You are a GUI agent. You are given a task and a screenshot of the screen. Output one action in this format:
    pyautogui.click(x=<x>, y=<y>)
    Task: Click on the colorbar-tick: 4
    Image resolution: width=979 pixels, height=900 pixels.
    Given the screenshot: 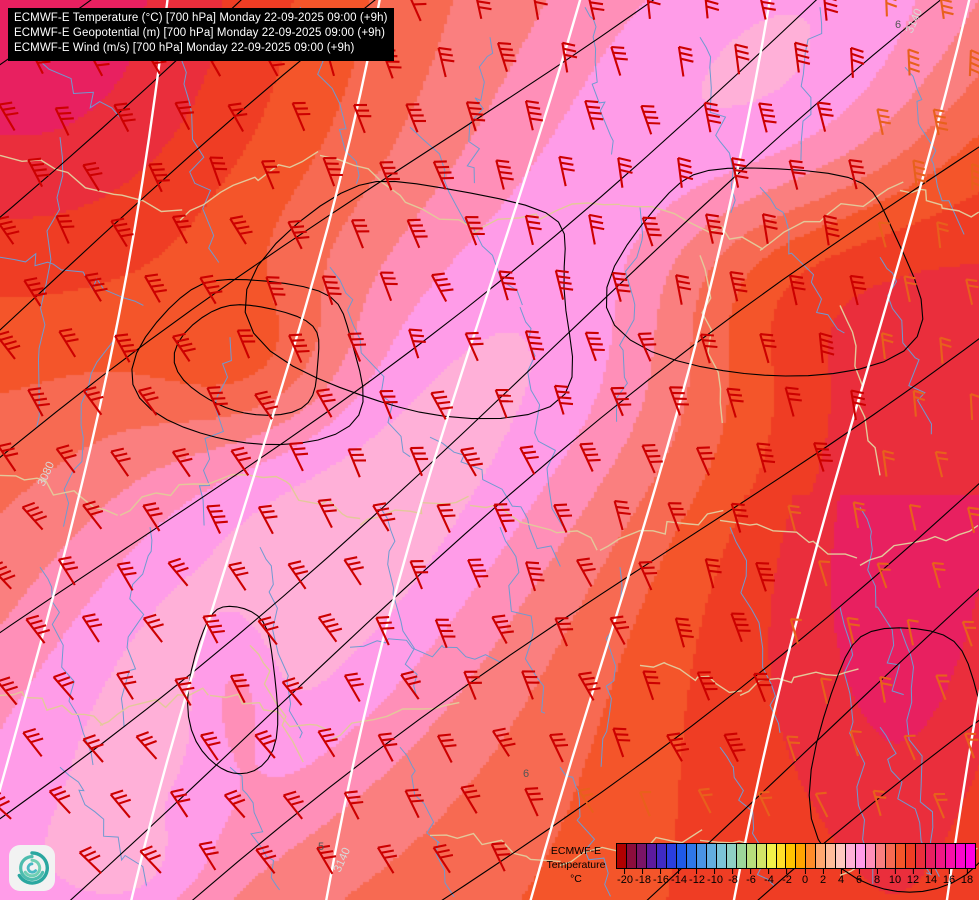 What is the action you would take?
    pyautogui.click(x=841, y=877)
    